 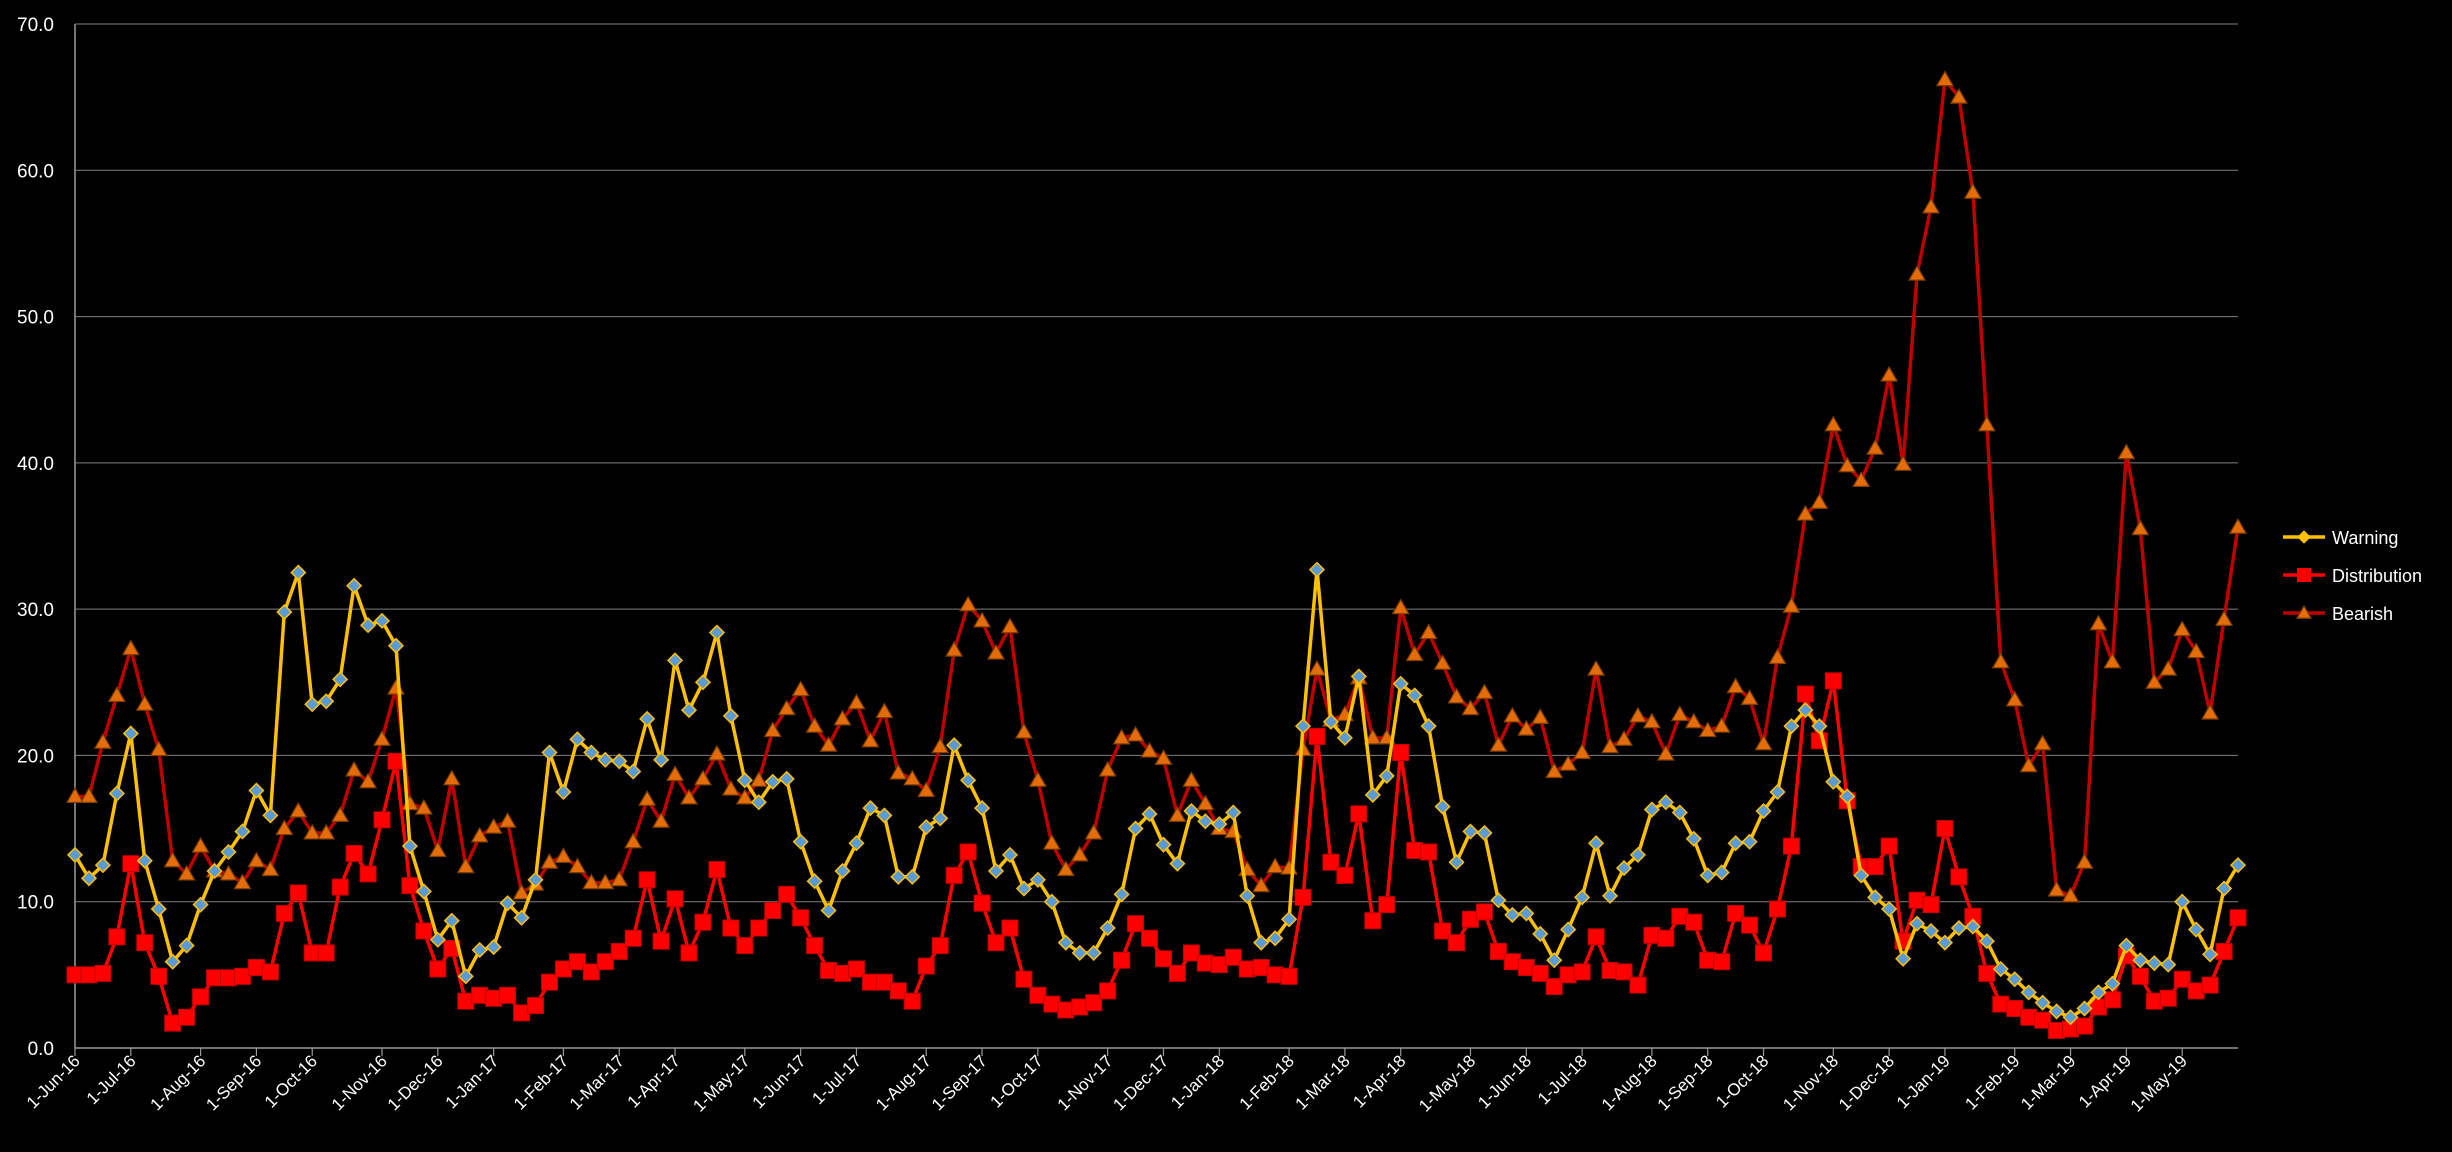 I want to click on y-tick-label: 20.0, so click(x=35, y=756).